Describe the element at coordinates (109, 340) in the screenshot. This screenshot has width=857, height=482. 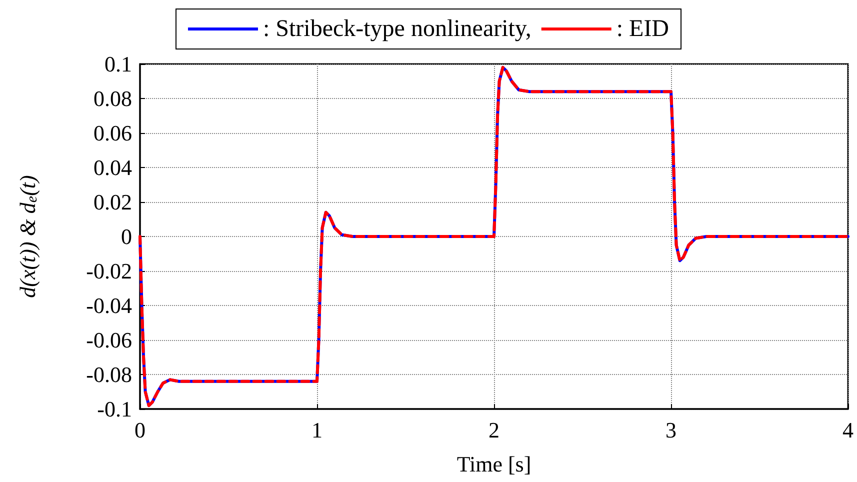
I see `y-tick-label: -0.06` at that location.